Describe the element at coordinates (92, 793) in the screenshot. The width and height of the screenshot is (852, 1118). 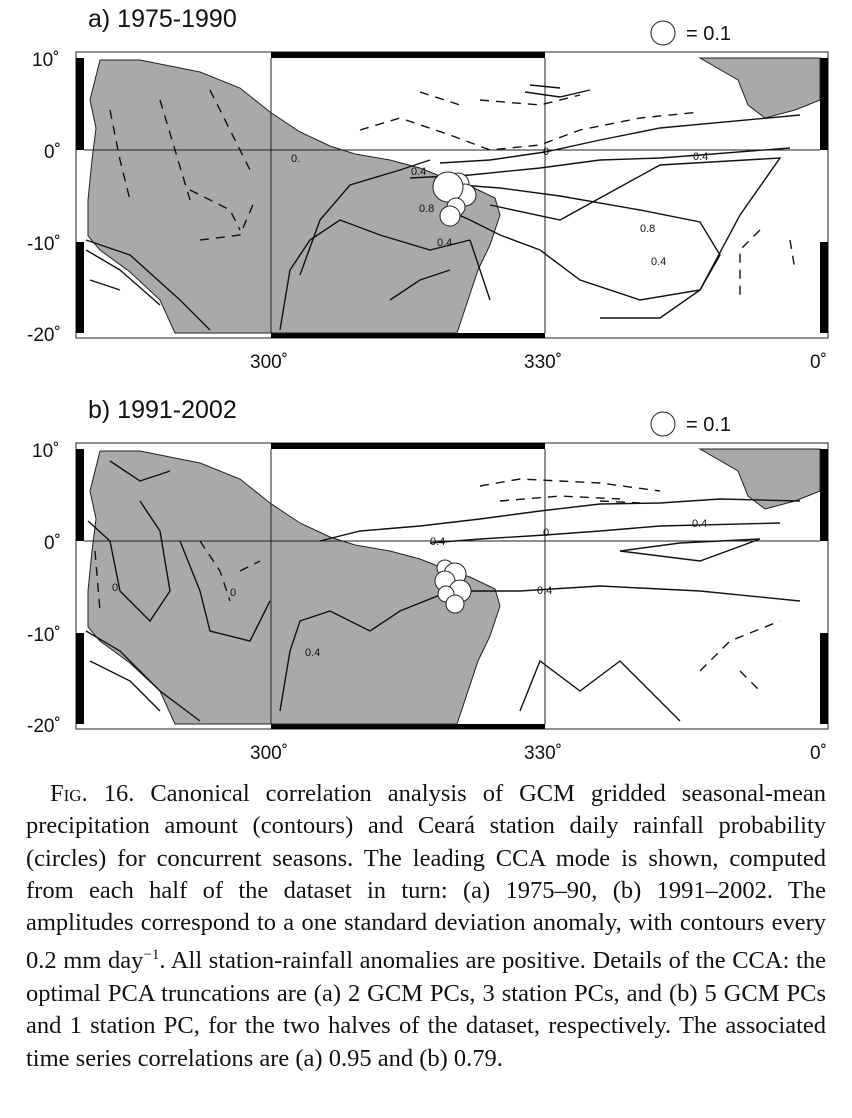
I see `figure-number: Fig. 16.` at that location.